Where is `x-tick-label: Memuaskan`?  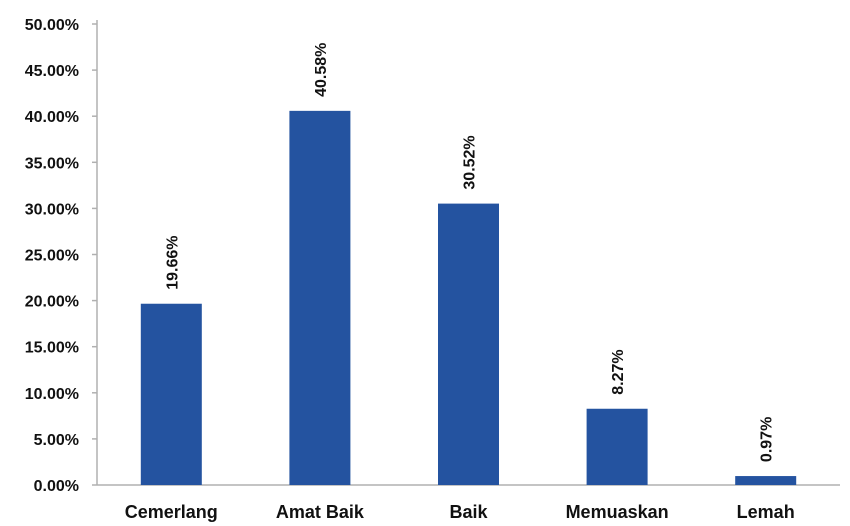
x-tick-label: Memuaskan is located at coordinates (617, 512).